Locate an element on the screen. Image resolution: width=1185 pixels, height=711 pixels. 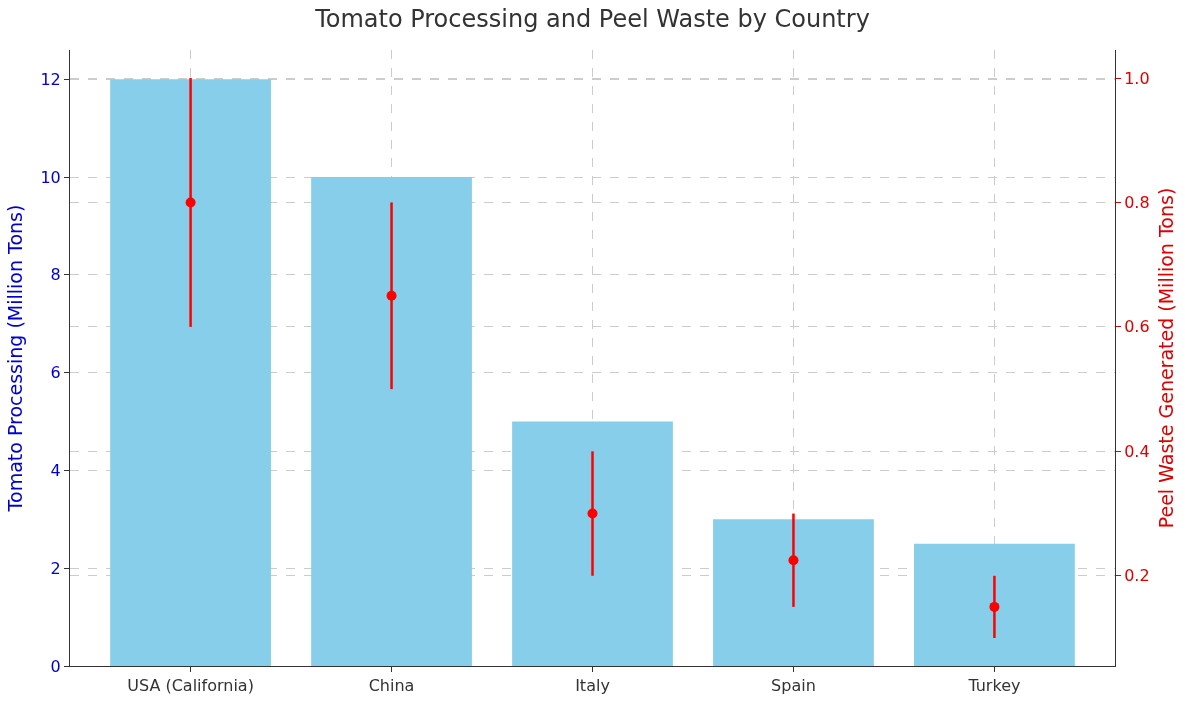
y-tick-label: 0 is located at coordinates (55, 666).